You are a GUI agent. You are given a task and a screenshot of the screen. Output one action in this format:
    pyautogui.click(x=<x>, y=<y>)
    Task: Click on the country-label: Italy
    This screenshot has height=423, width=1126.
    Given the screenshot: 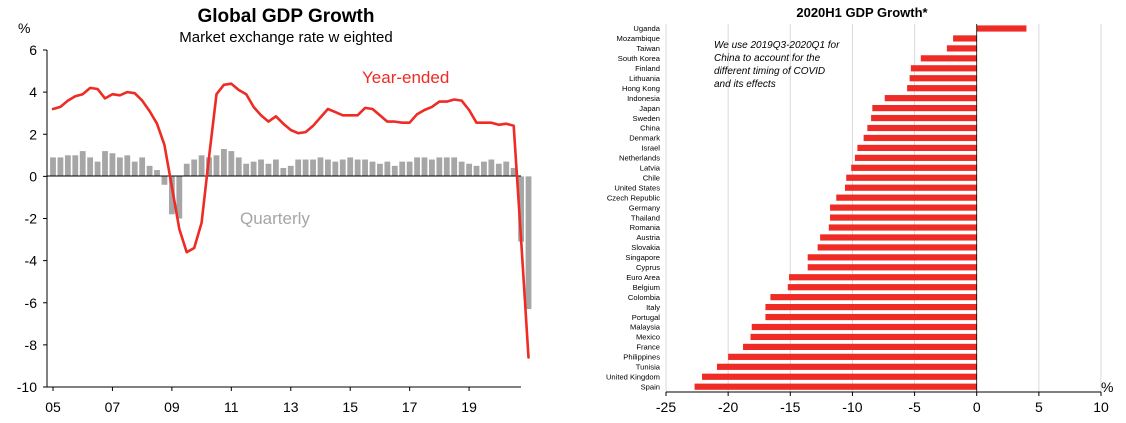 What is the action you would take?
    pyautogui.click(x=653, y=307)
    